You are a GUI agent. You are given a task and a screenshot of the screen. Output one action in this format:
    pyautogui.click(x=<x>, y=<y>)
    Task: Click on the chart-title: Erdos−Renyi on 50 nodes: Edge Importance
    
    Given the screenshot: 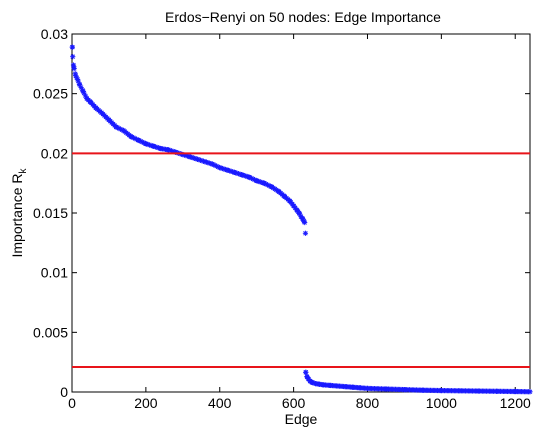 What is the action you would take?
    pyautogui.click(x=303, y=17)
    